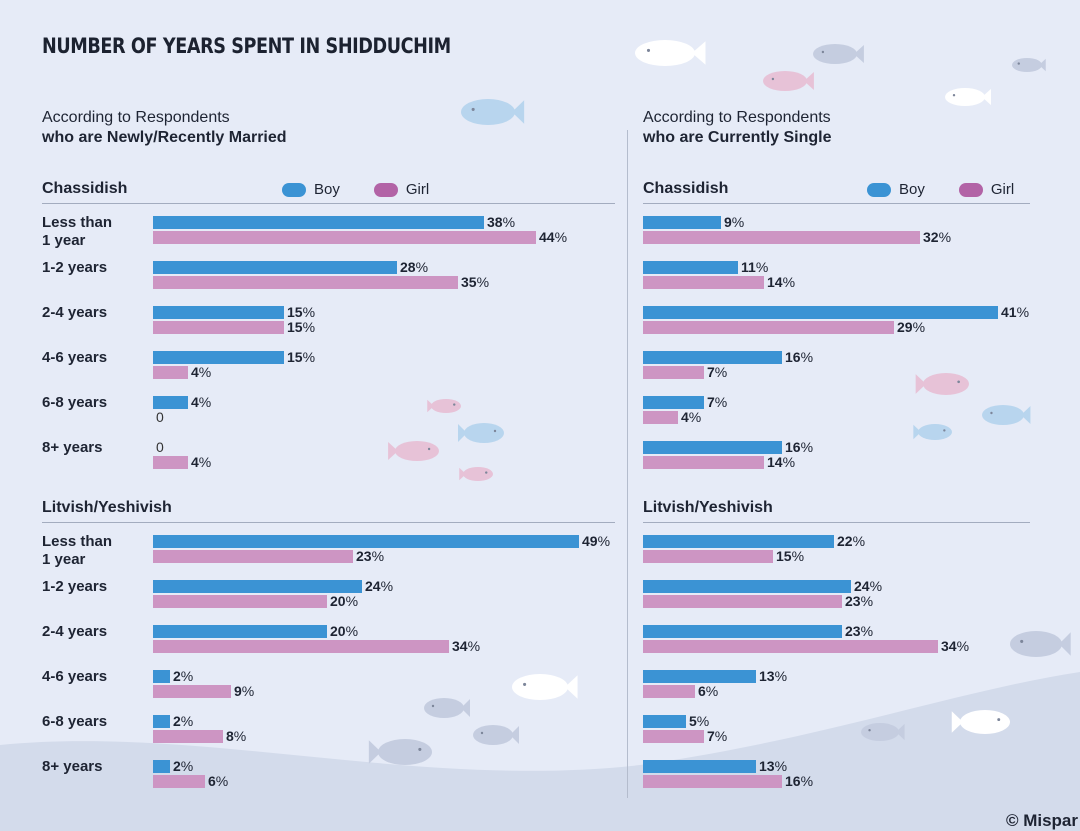  What do you see at coordinates (799, 447) in the screenshot?
I see `value-label-boy: 16%` at bounding box center [799, 447].